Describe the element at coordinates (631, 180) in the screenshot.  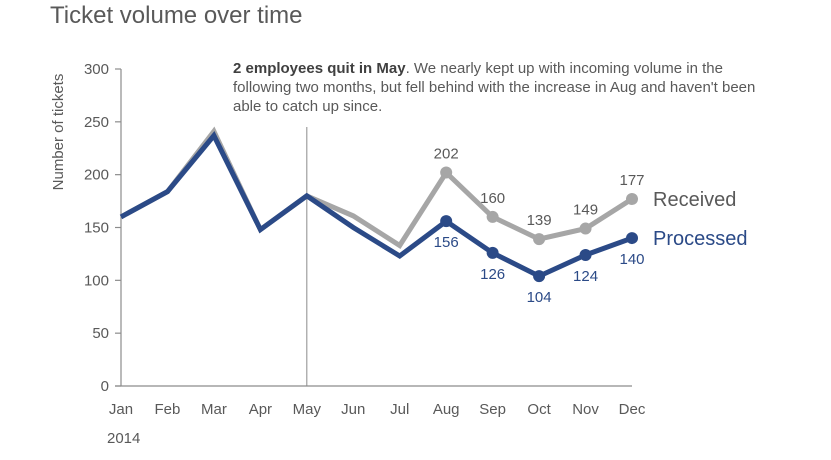
I see `received-data-label: 177` at that location.